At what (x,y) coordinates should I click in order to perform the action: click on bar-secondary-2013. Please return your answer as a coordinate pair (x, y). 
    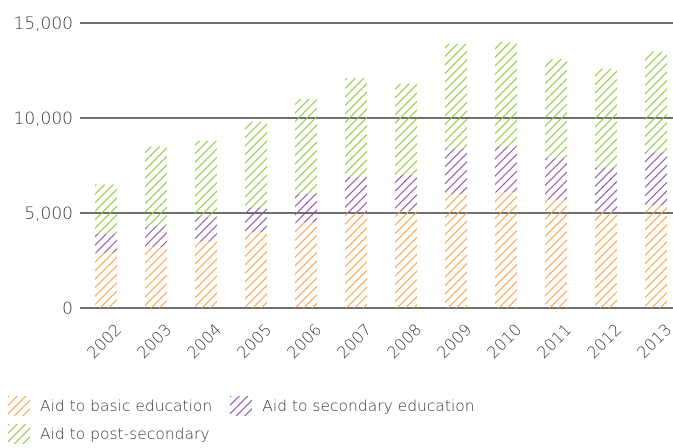
    Looking at the image, I should click on (656, 179).